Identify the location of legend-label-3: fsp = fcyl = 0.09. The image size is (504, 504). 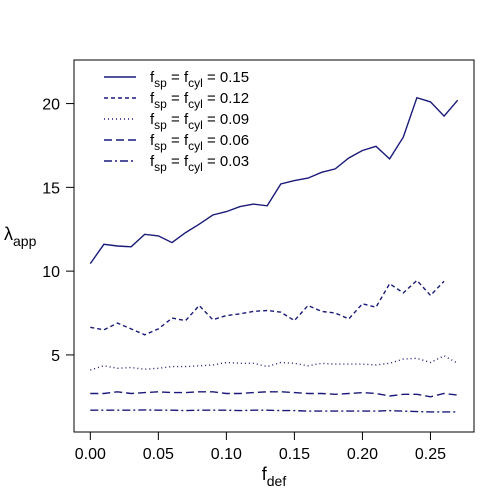
(199, 121).